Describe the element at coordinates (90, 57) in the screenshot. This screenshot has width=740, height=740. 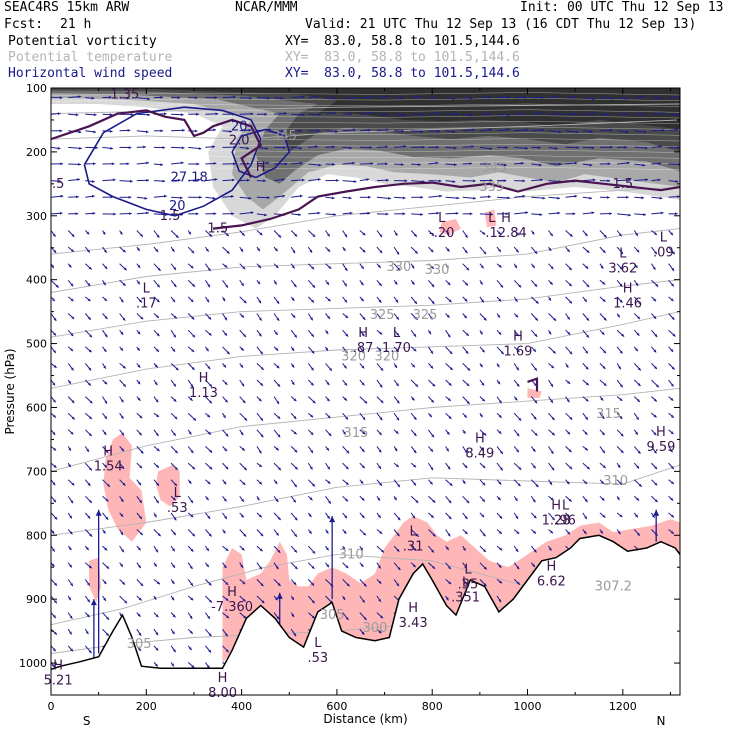
I see `field-theta-name: Potential temperature` at that location.